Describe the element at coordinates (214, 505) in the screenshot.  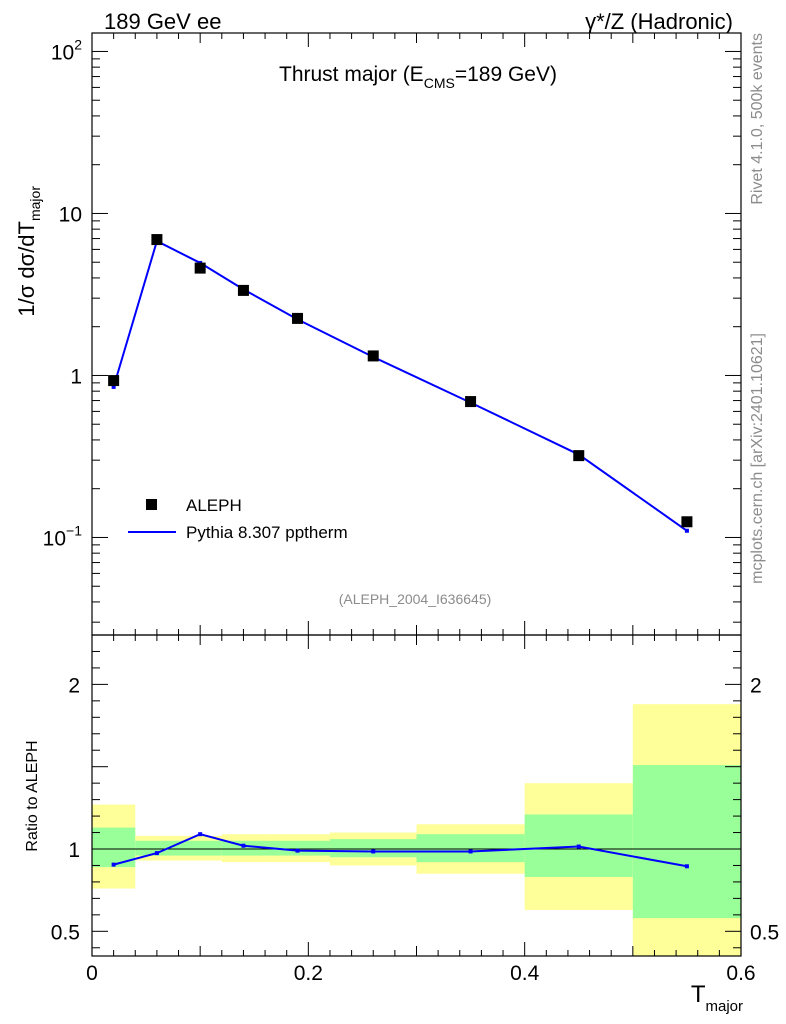
I see `legend-data-label: ALEPH` at that location.